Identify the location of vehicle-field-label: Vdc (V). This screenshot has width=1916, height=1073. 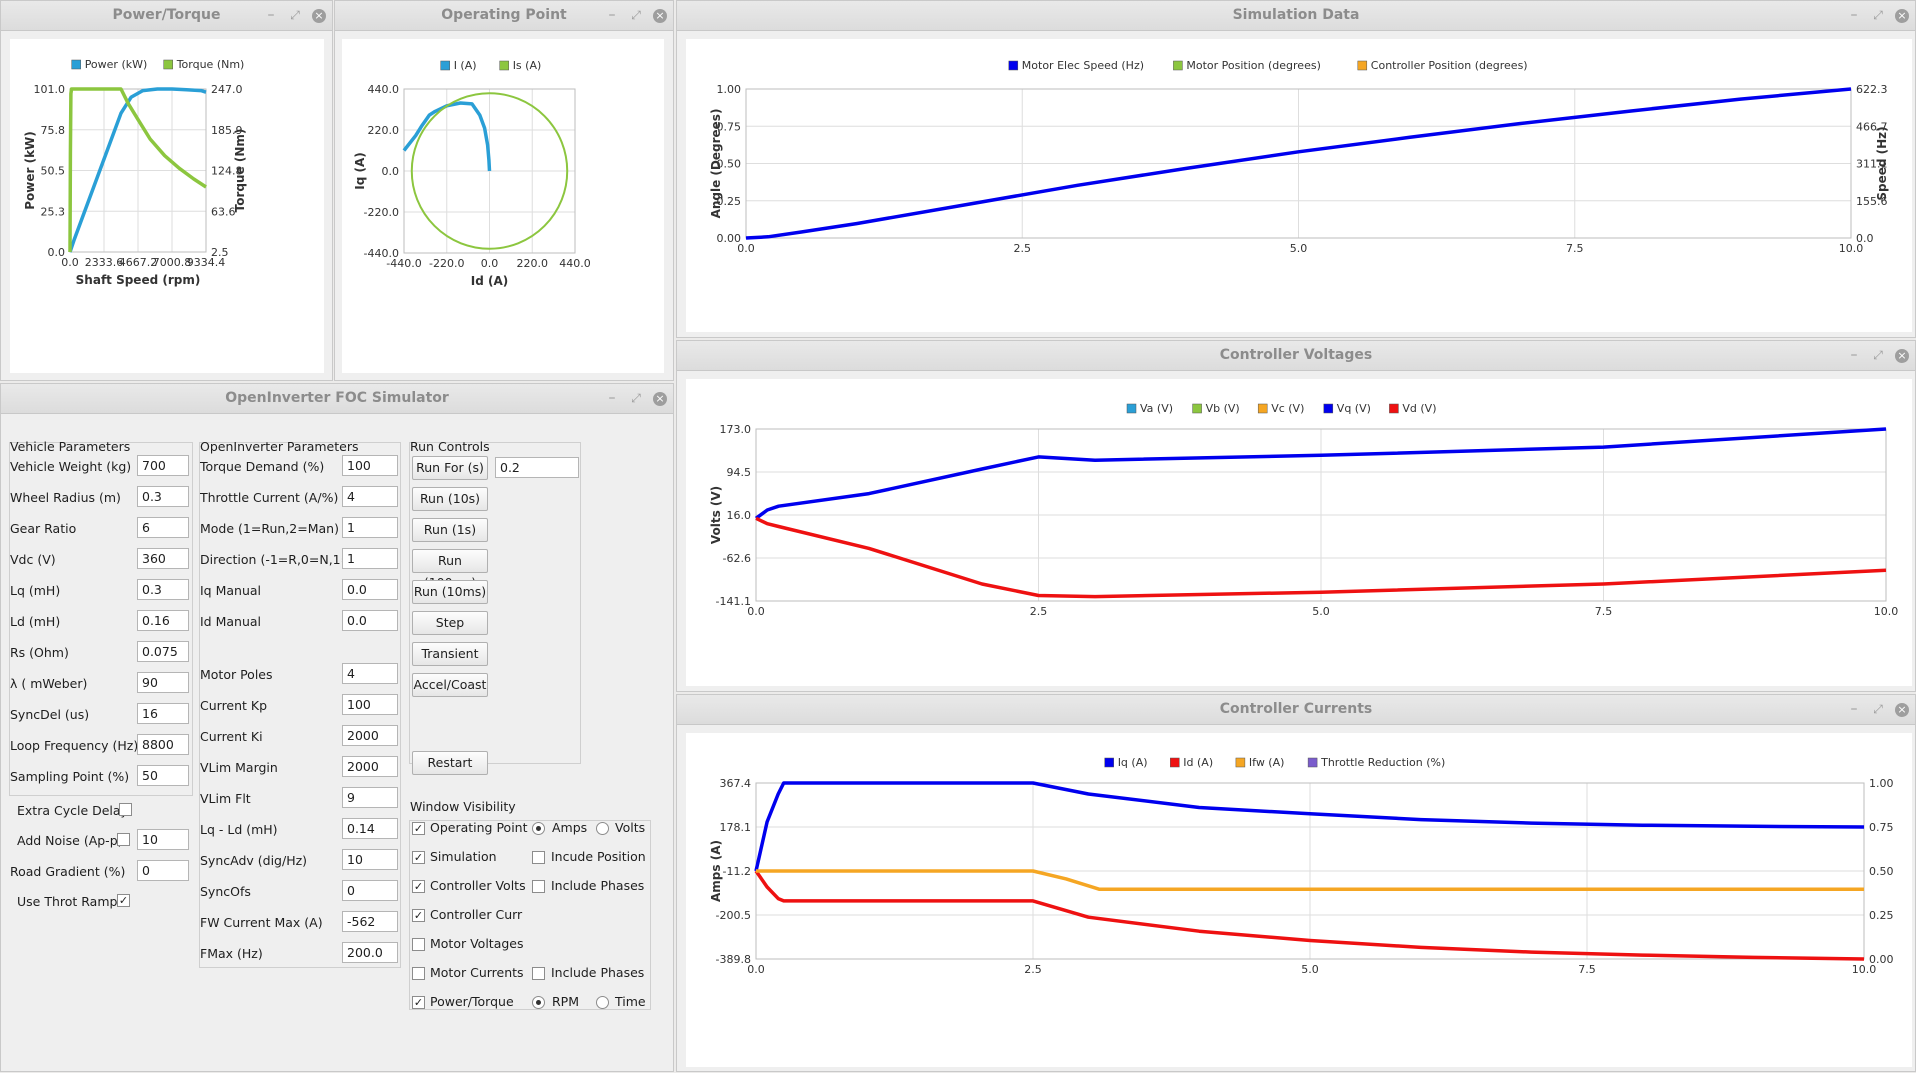
(33, 559).